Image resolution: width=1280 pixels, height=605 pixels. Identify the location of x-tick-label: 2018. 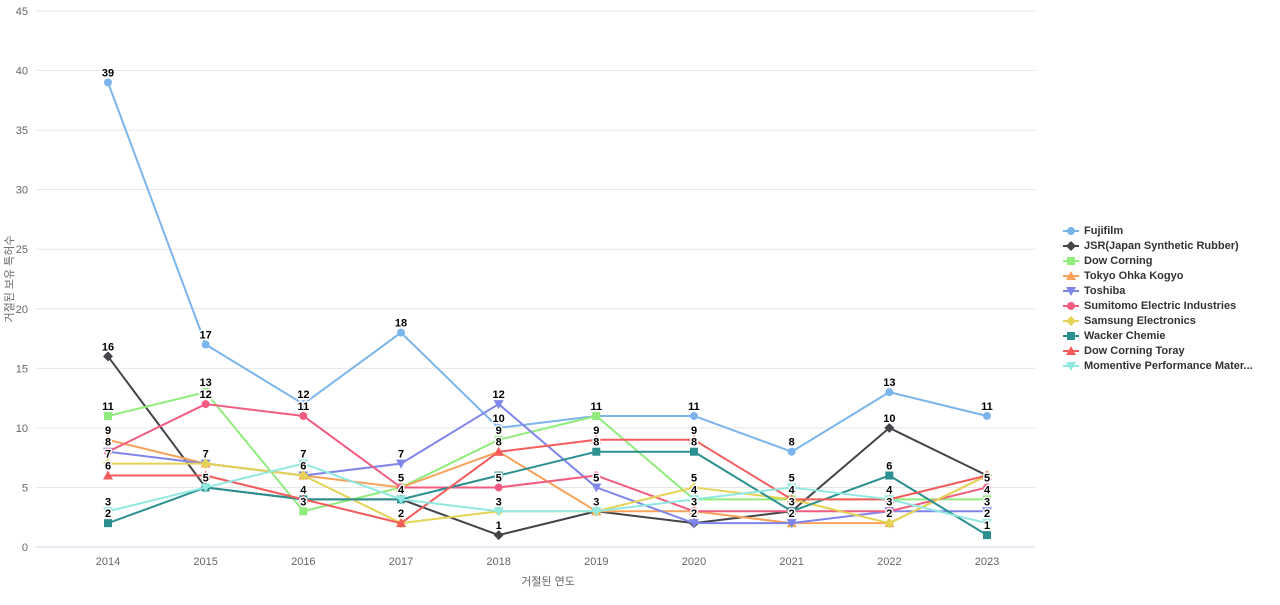
(498, 562).